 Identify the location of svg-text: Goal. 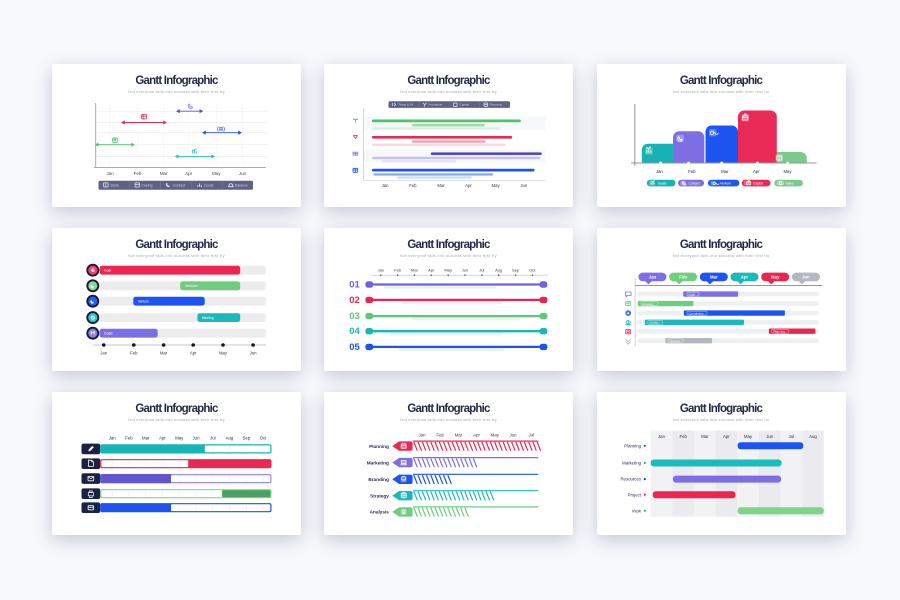
(107, 271).